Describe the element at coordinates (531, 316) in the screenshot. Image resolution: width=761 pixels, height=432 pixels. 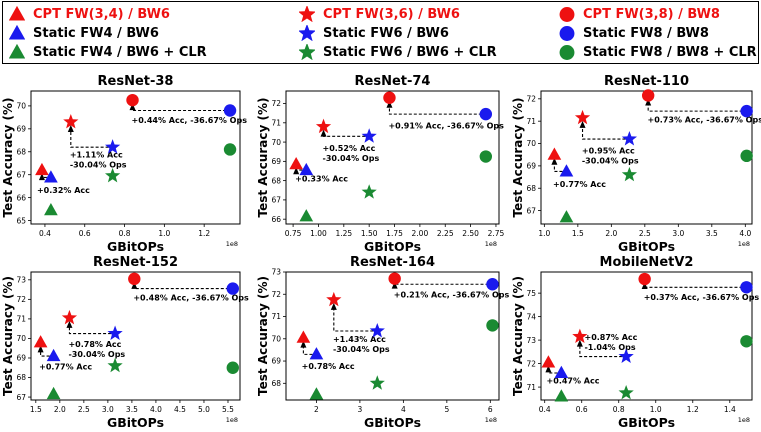
I see `y-tick-label: 74` at that location.